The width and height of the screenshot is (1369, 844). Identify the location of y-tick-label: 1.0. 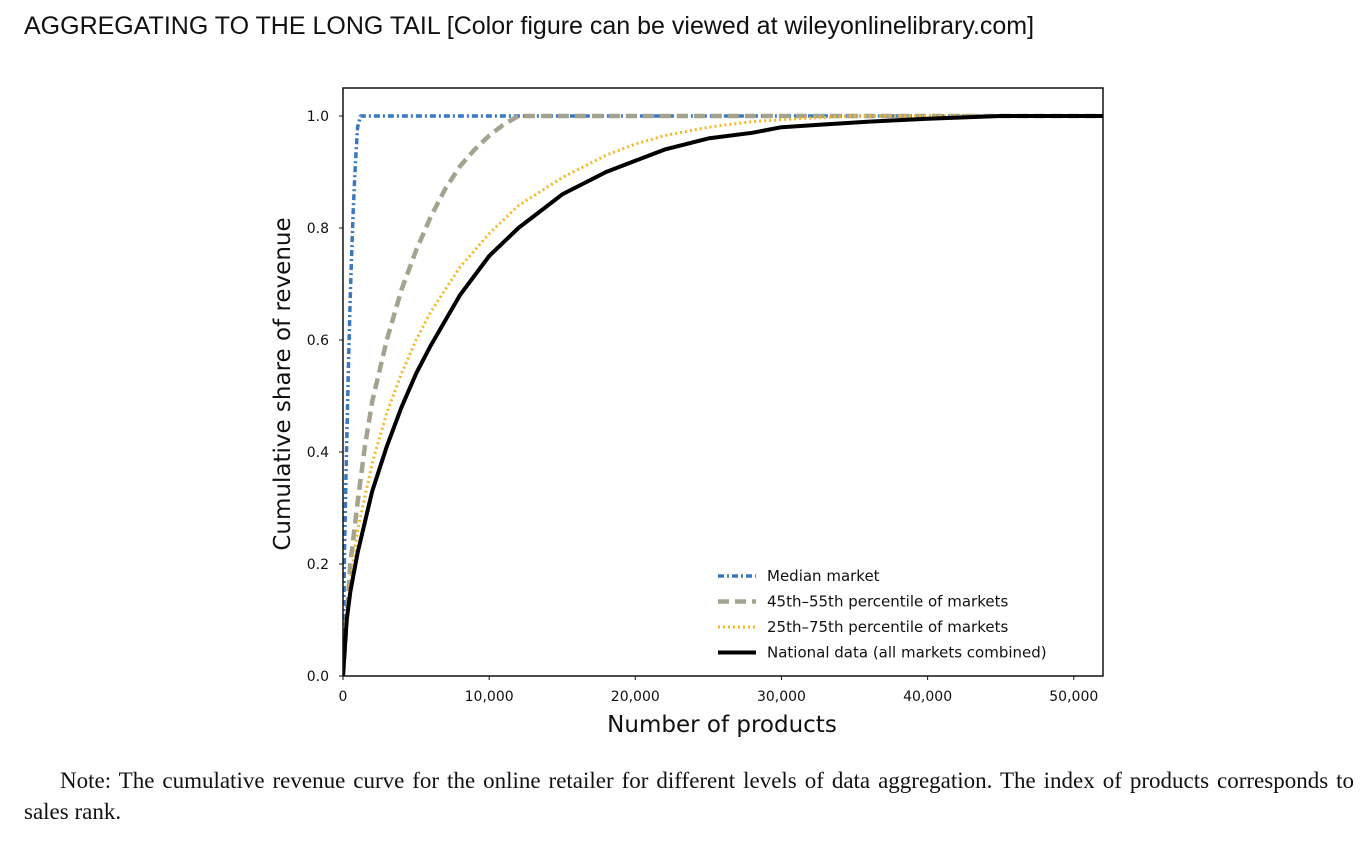
(318, 117).